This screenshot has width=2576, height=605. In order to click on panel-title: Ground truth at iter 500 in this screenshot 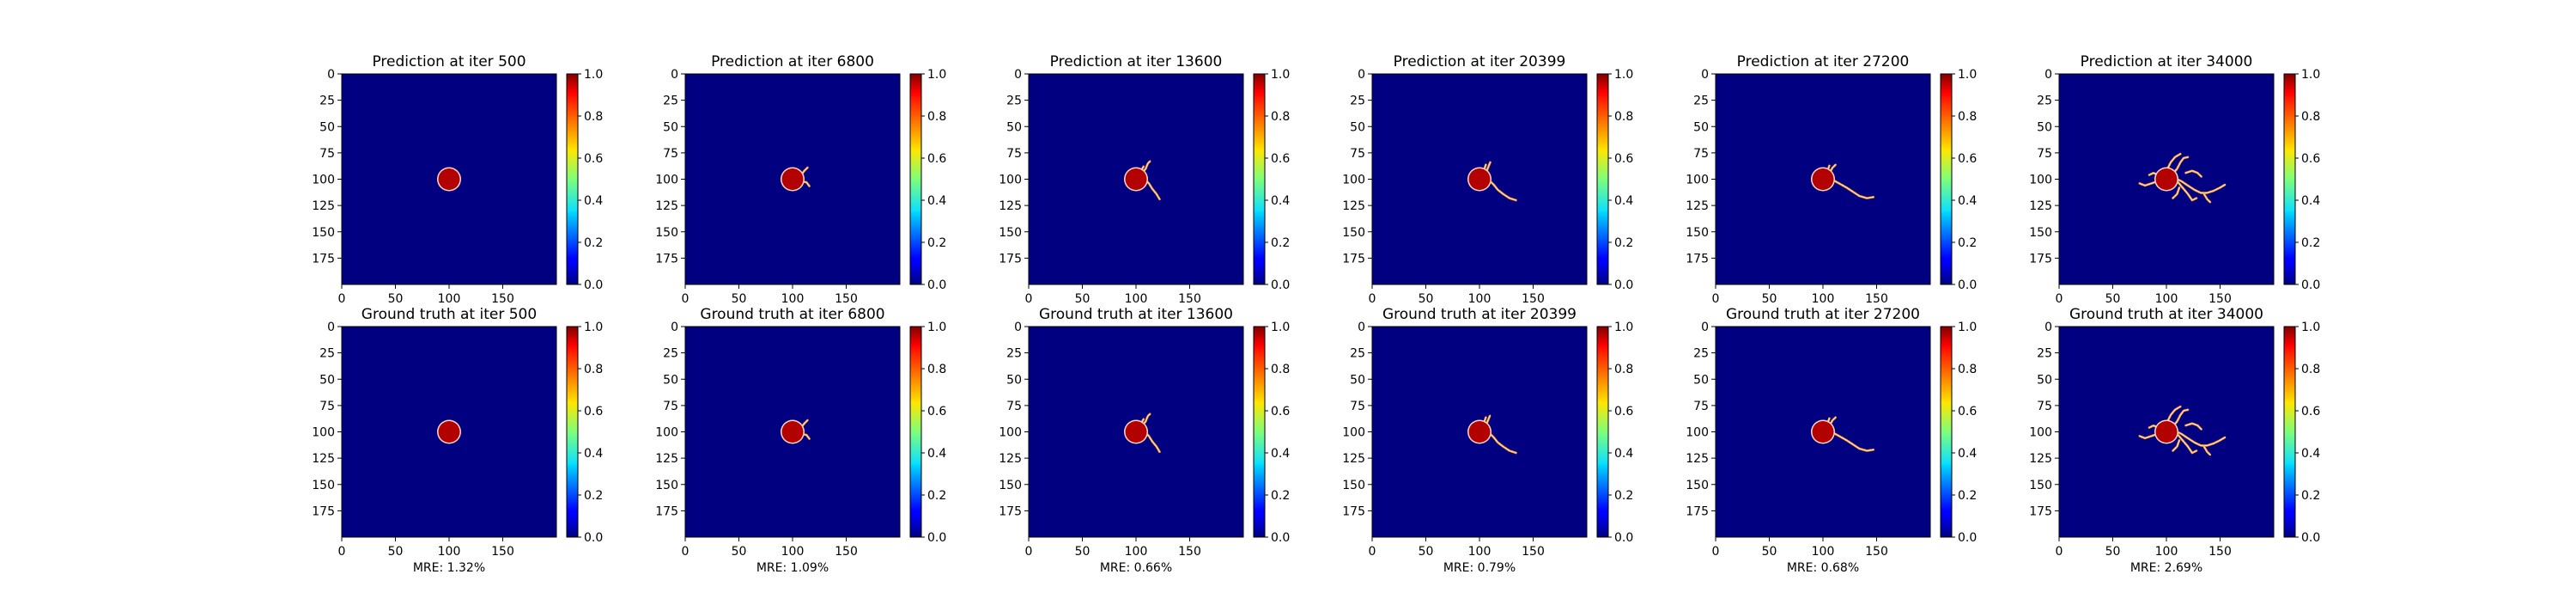, I will do `click(449, 314)`.